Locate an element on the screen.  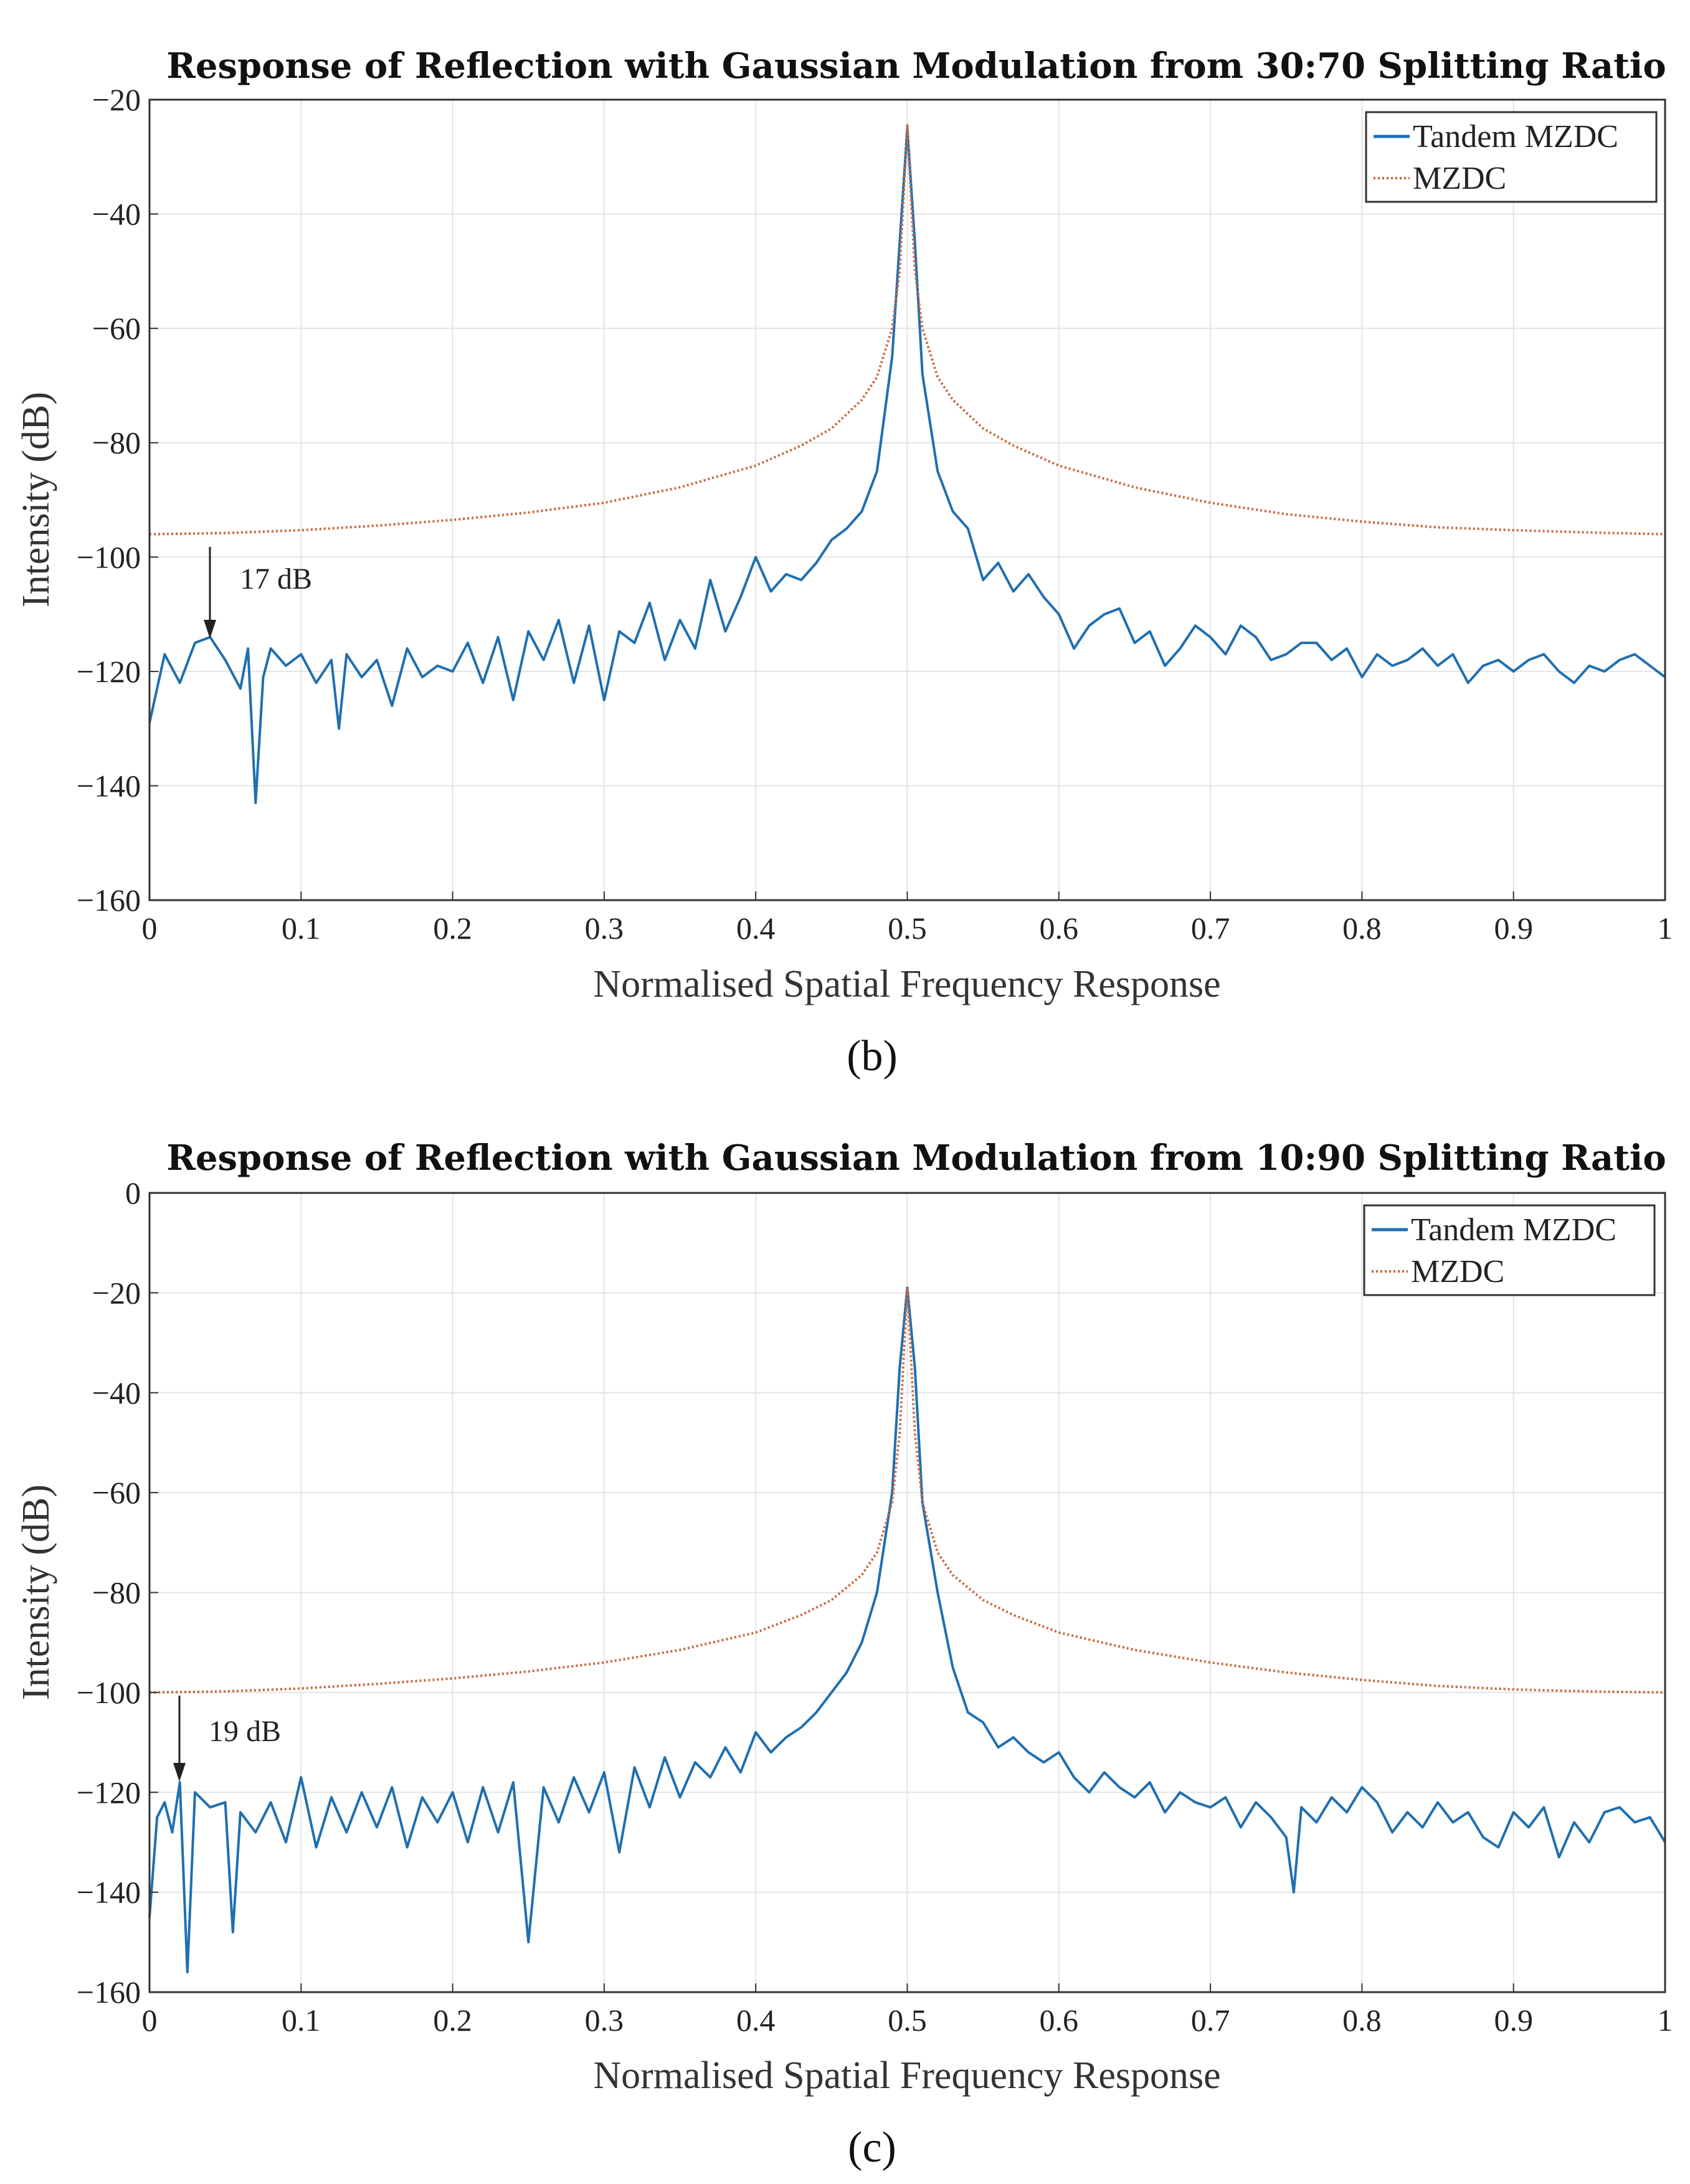
y-tick-labels: −160 −140 −120 −100 −80 −60 −40 −20 is located at coordinates (109, 500).